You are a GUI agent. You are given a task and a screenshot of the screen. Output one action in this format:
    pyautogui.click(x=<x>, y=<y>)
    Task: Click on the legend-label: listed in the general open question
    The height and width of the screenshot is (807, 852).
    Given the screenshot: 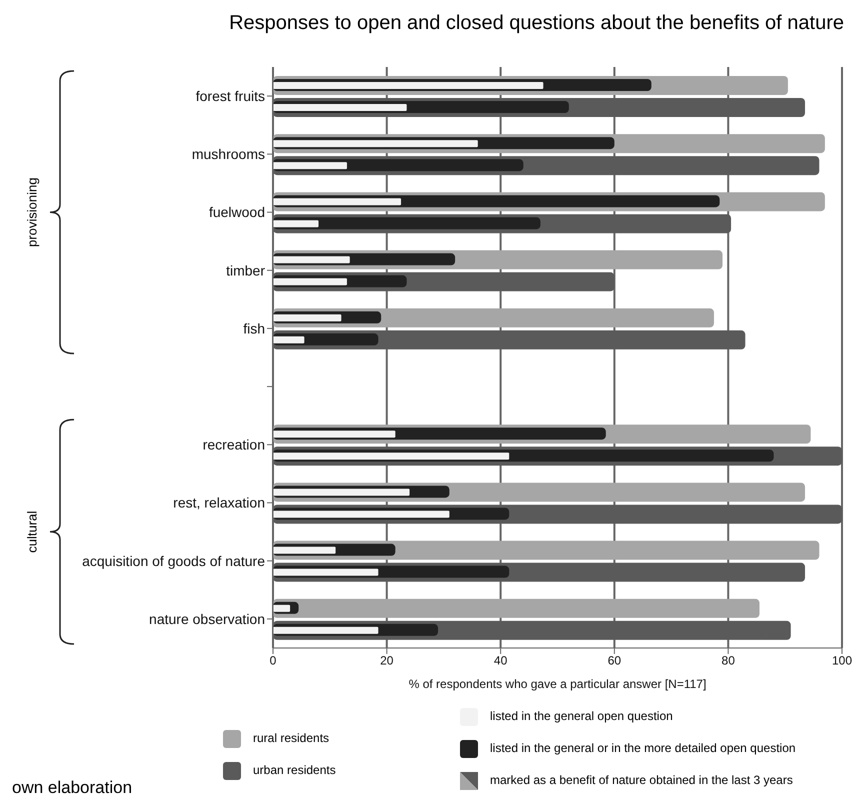 What is the action you would take?
    pyautogui.click(x=581, y=717)
    